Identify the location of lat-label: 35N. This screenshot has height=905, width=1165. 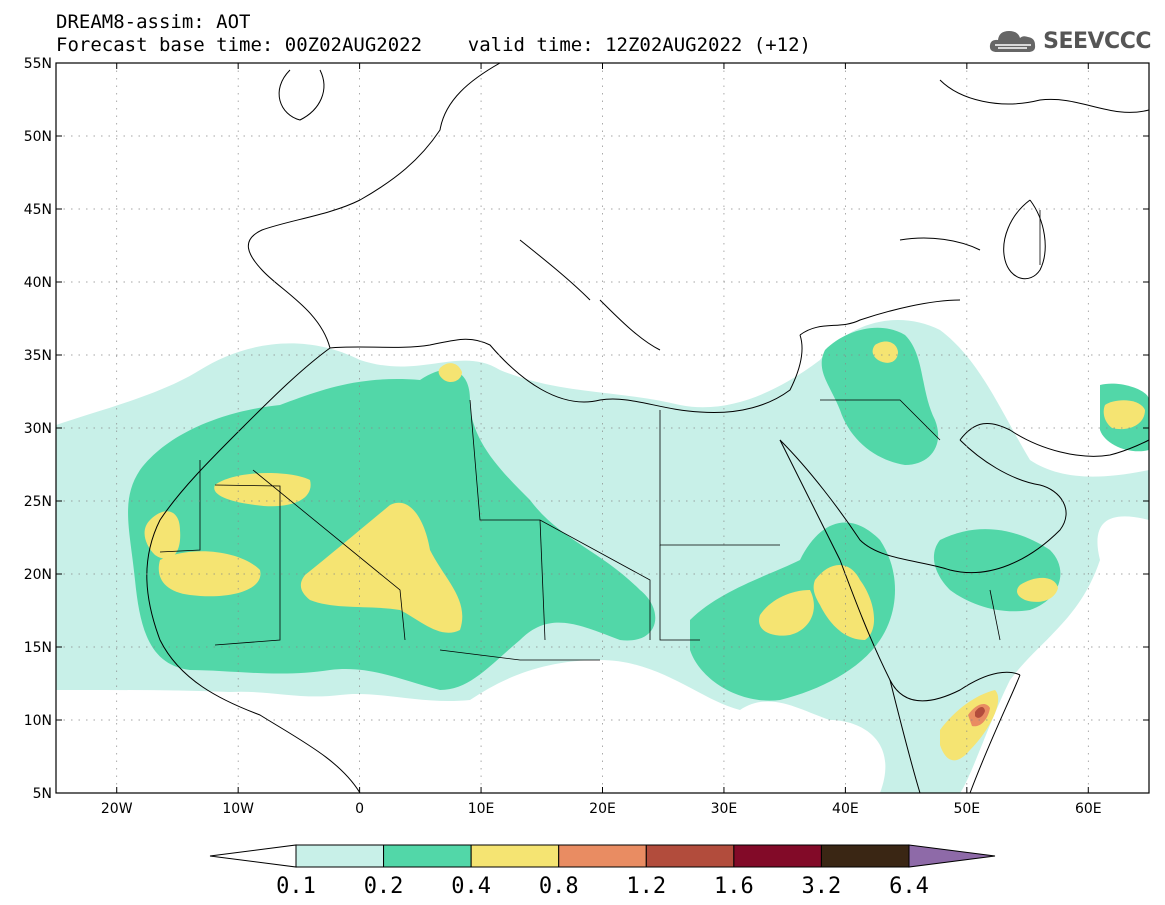
(38, 356).